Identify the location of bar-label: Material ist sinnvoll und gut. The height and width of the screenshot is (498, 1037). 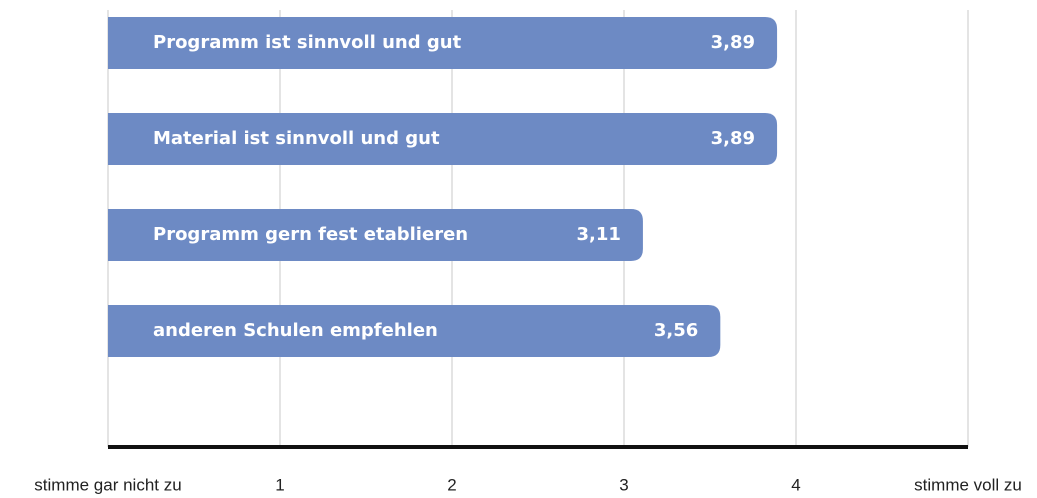
(296, 138).